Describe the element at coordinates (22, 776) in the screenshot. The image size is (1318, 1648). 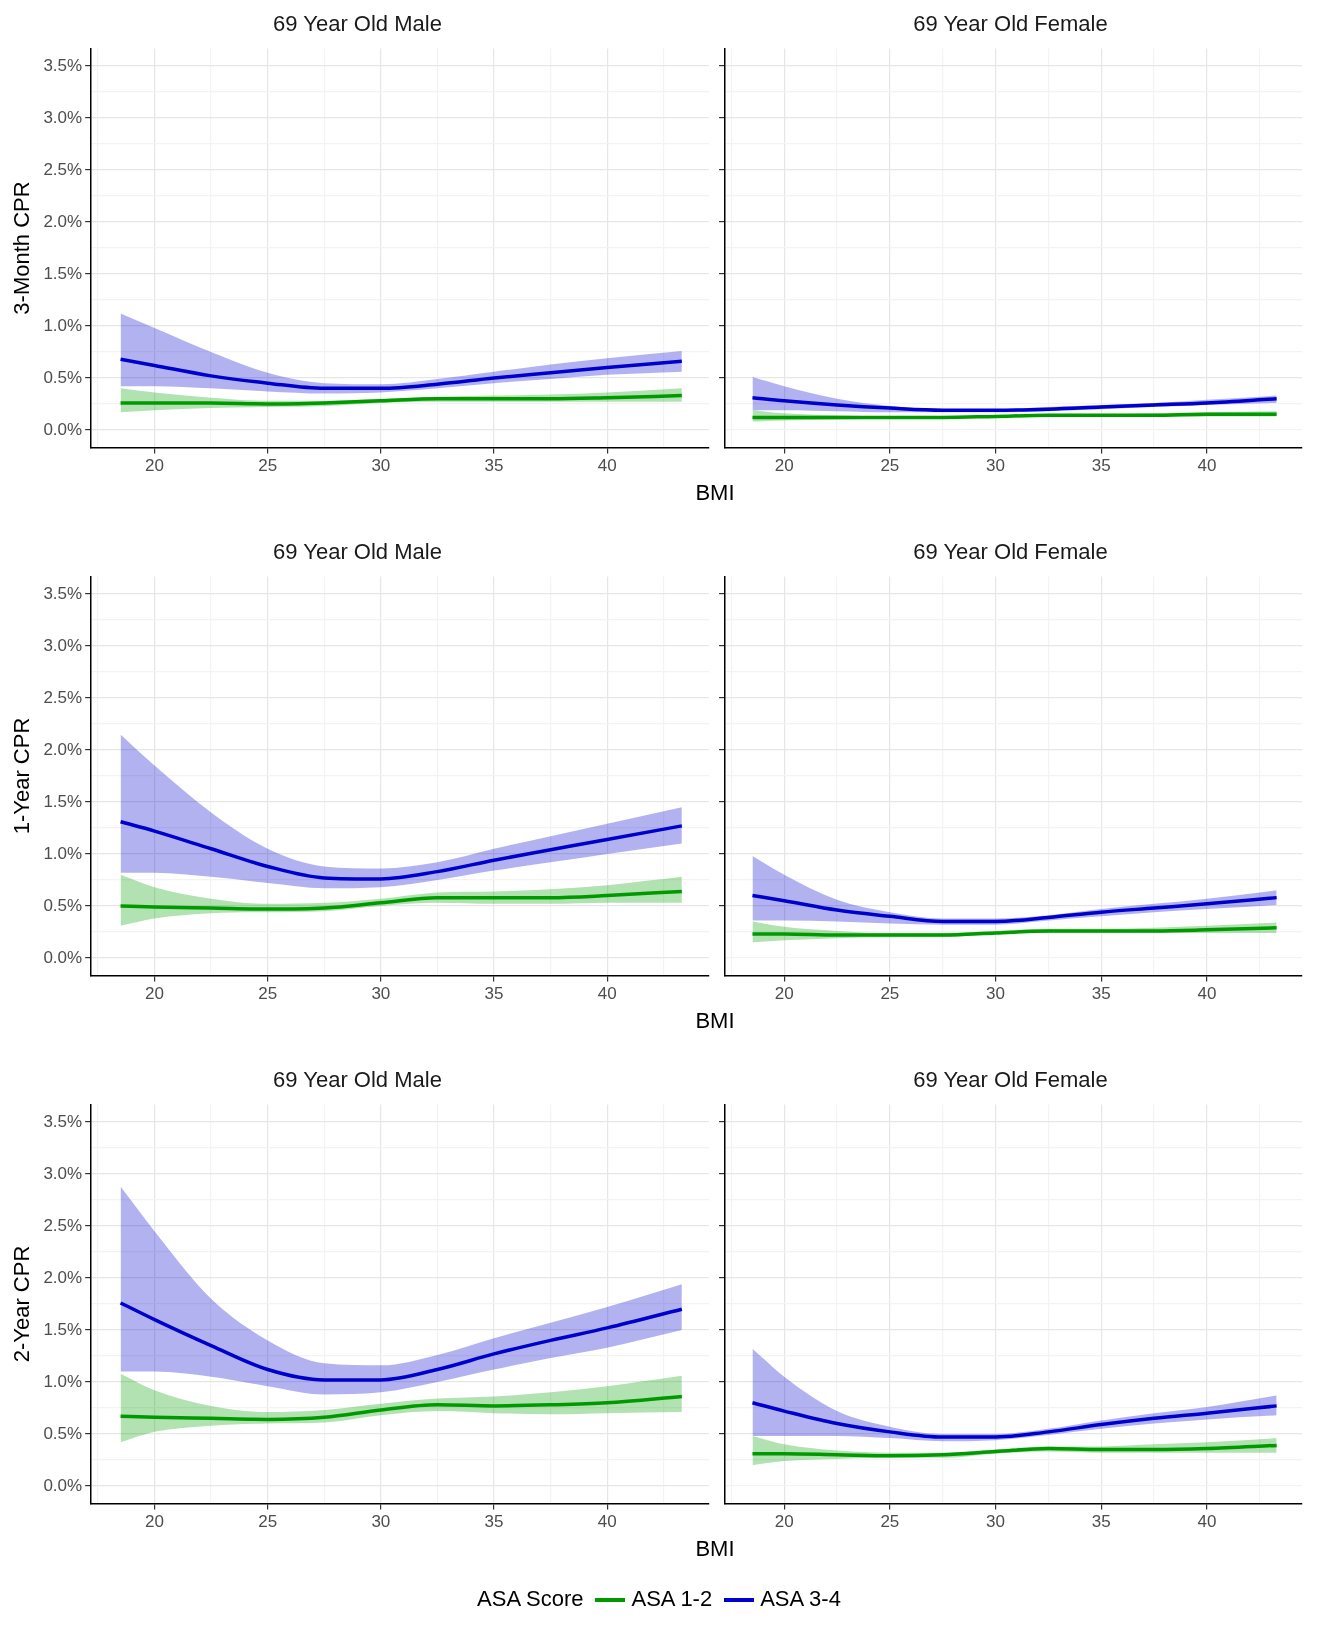
I see `y-axis-title: 1-Year CPR` at that location.